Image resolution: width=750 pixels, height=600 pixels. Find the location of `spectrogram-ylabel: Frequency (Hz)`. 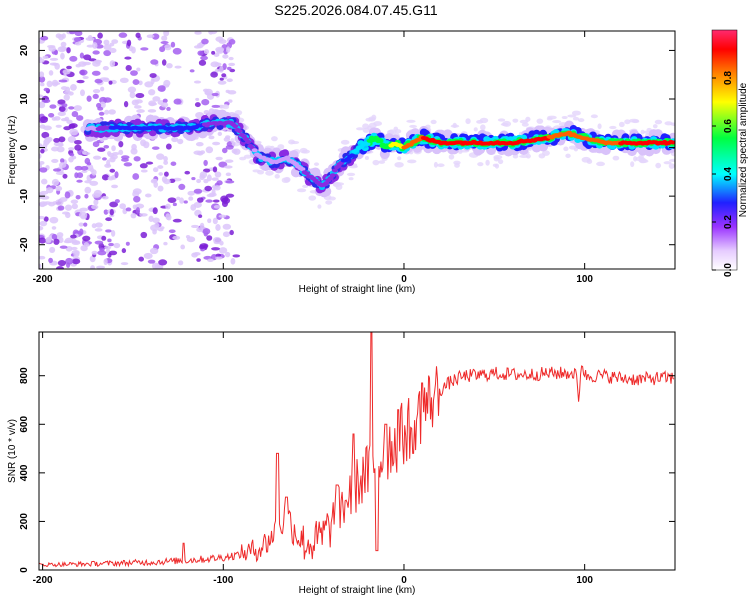

spectrogram-ylabel: Frequency (Hz) is located at coordinates (12, 150).